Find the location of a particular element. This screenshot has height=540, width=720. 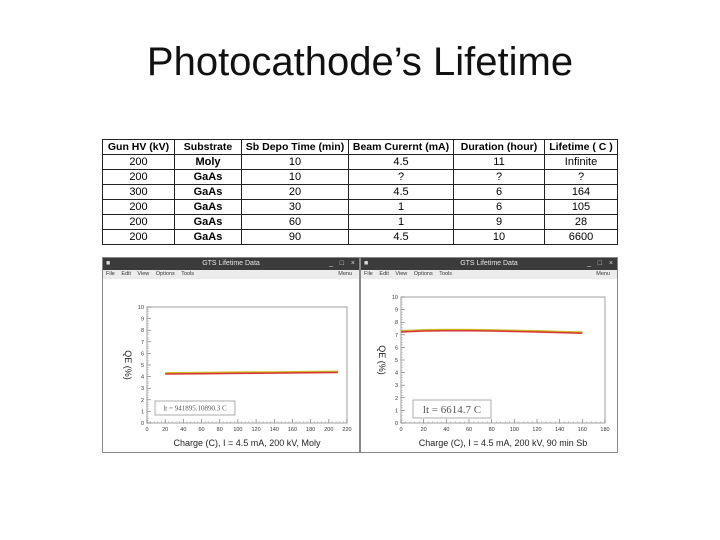

x-tick-label: 80 is located at coordinates (492, 430).